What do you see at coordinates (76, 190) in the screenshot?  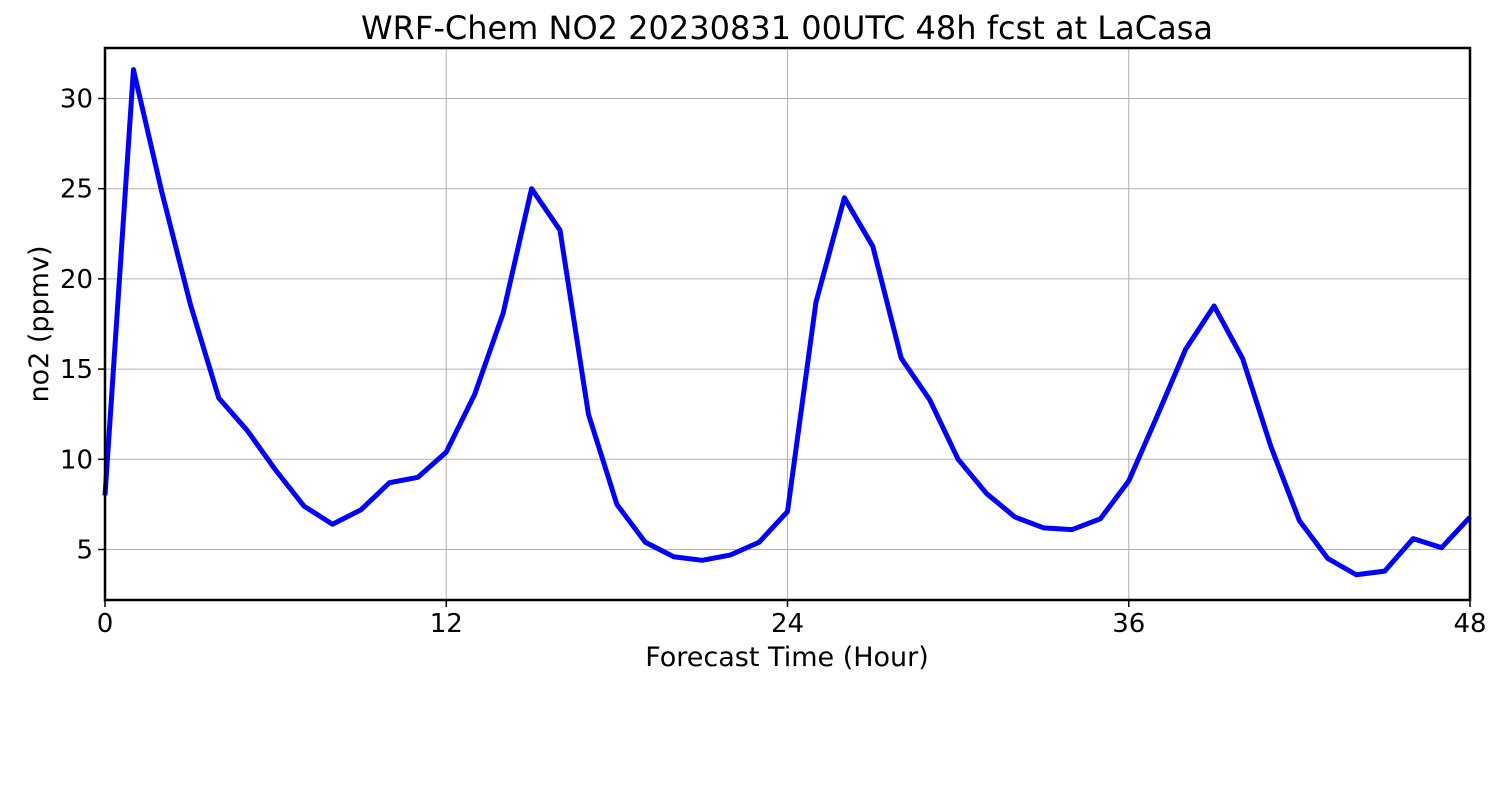 I see `y-tick-label: 25` at bounding box center [76, 190].